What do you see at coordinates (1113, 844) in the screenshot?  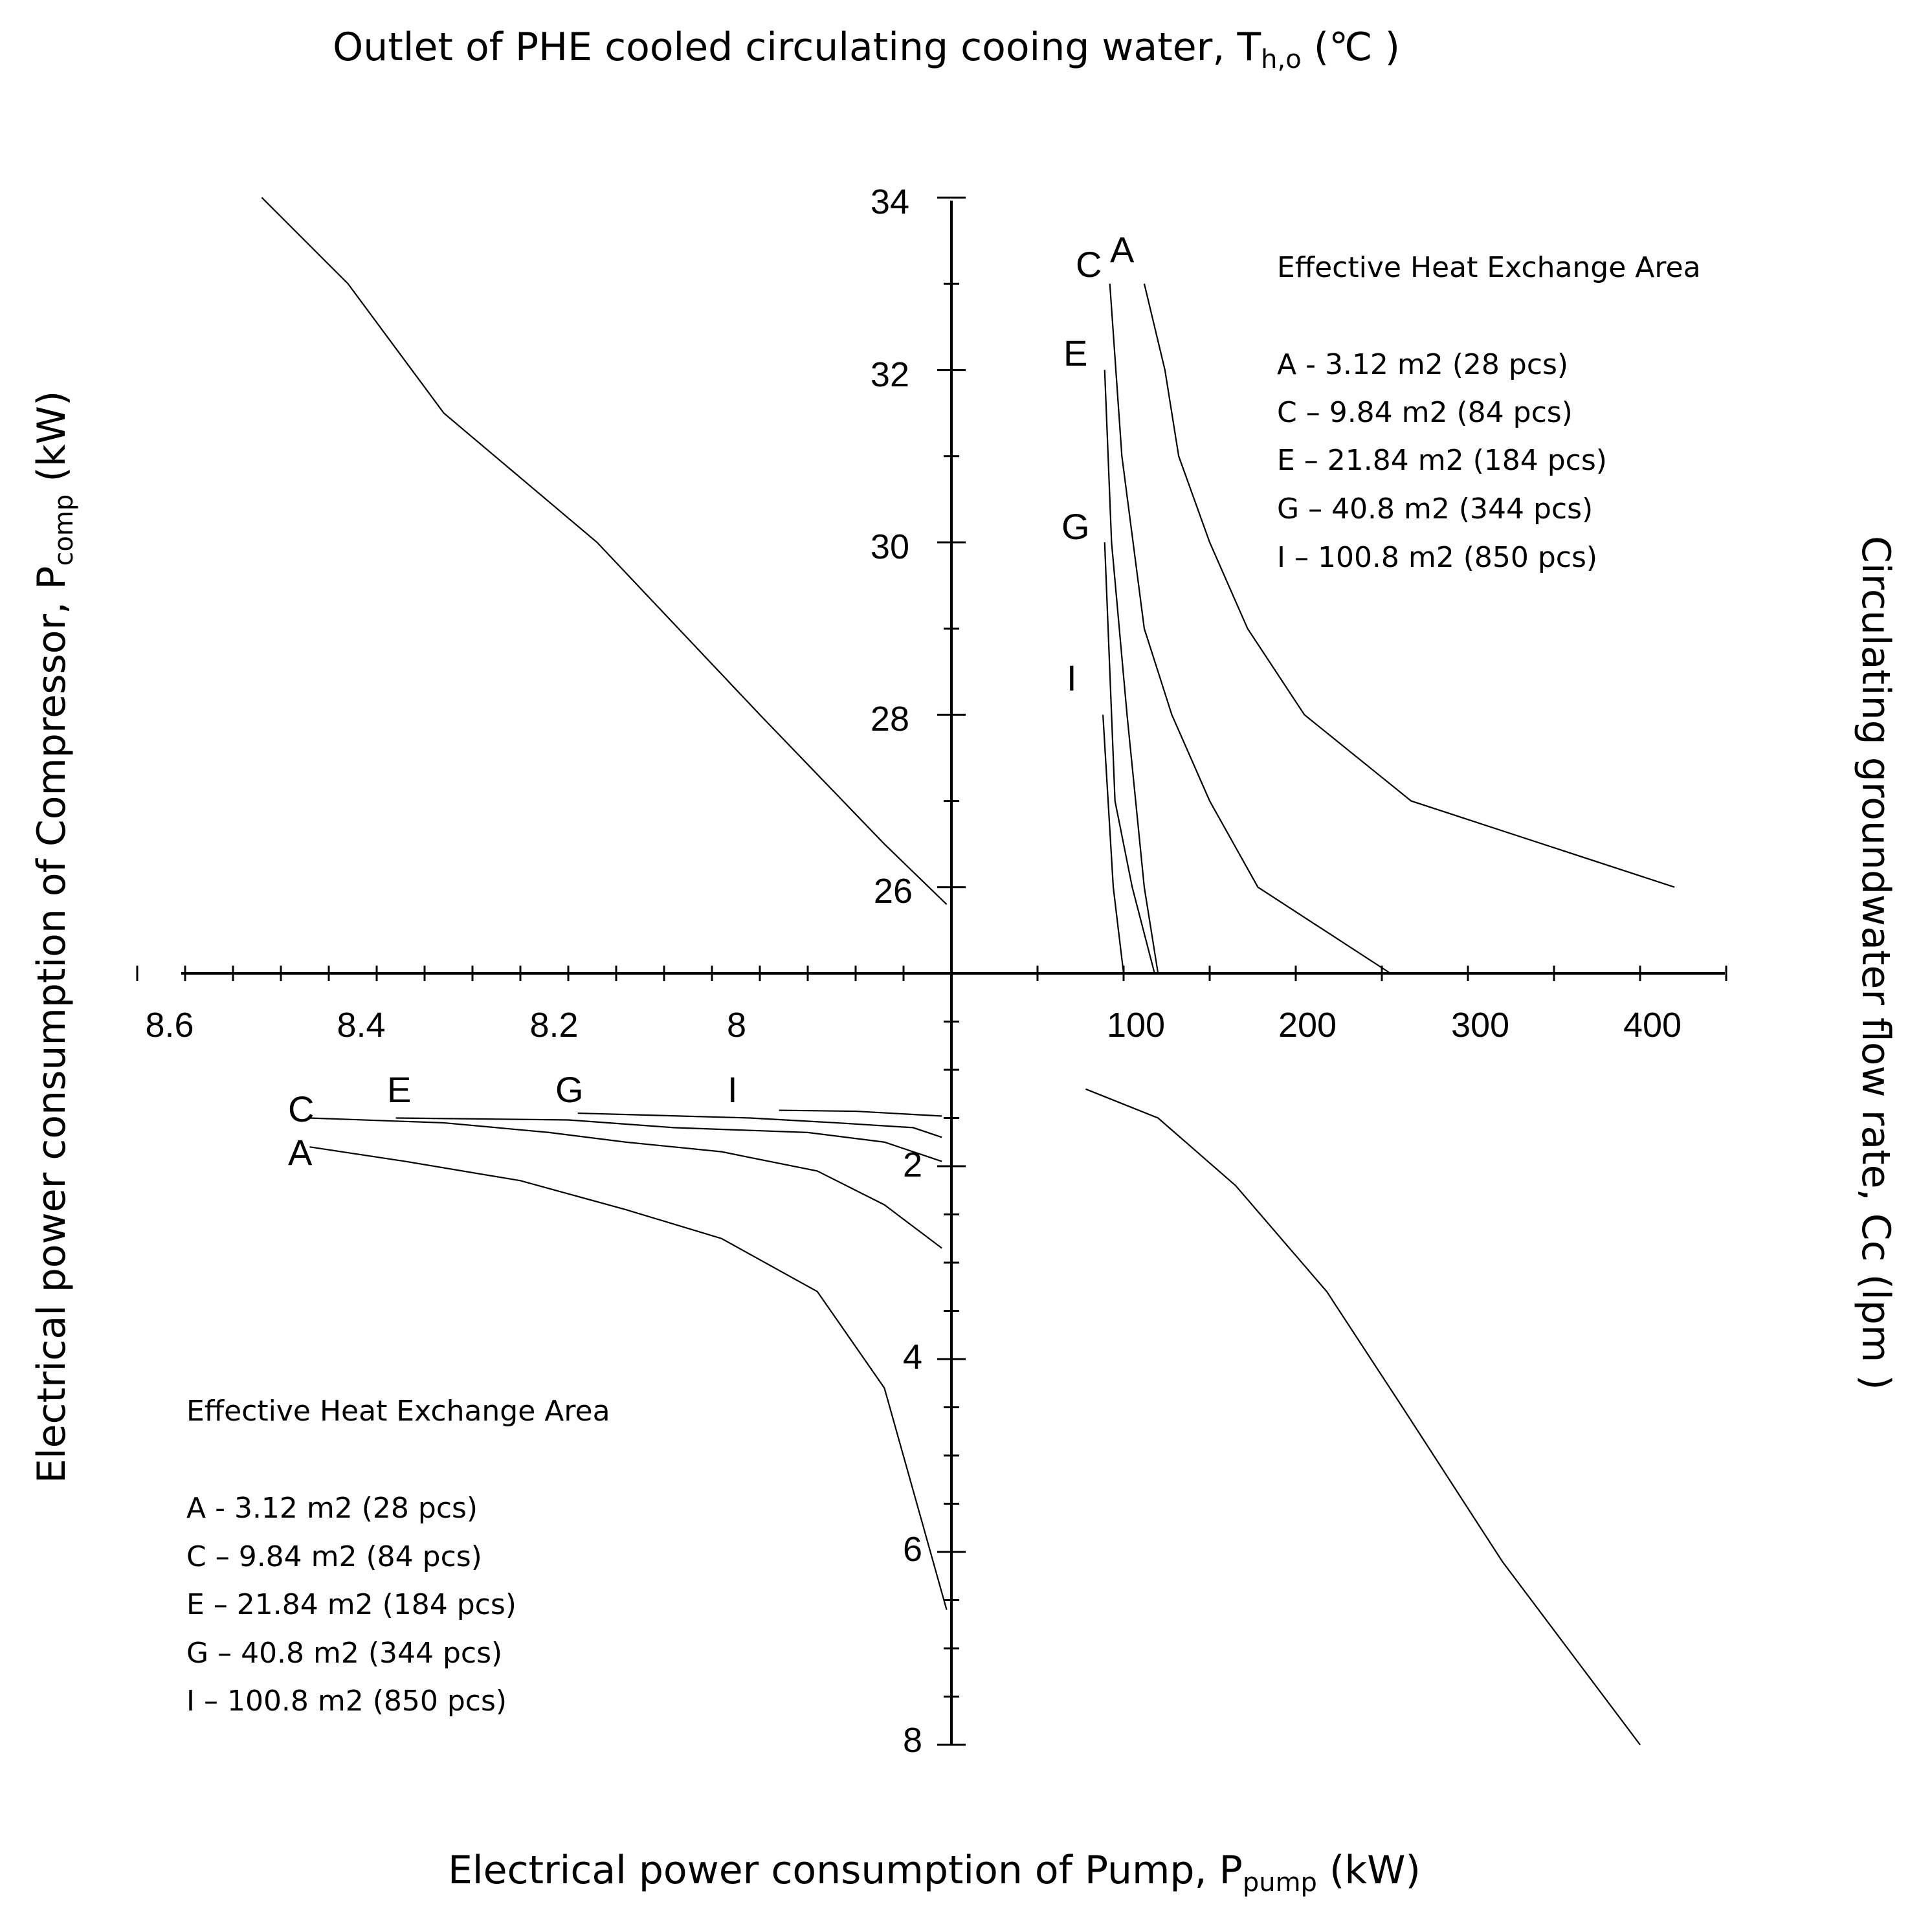 I see `curve-flow-temp-I` at bounding box center [1113, 844].